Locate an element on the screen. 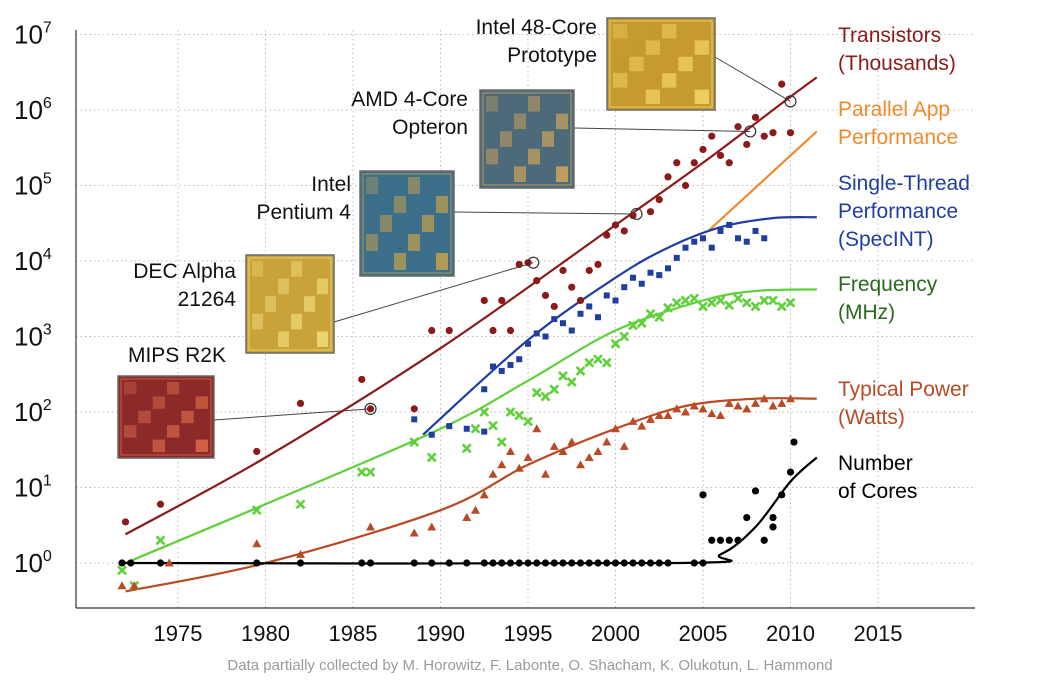  y-tick-label: 10⁰ is located at coordinates (33, 563).